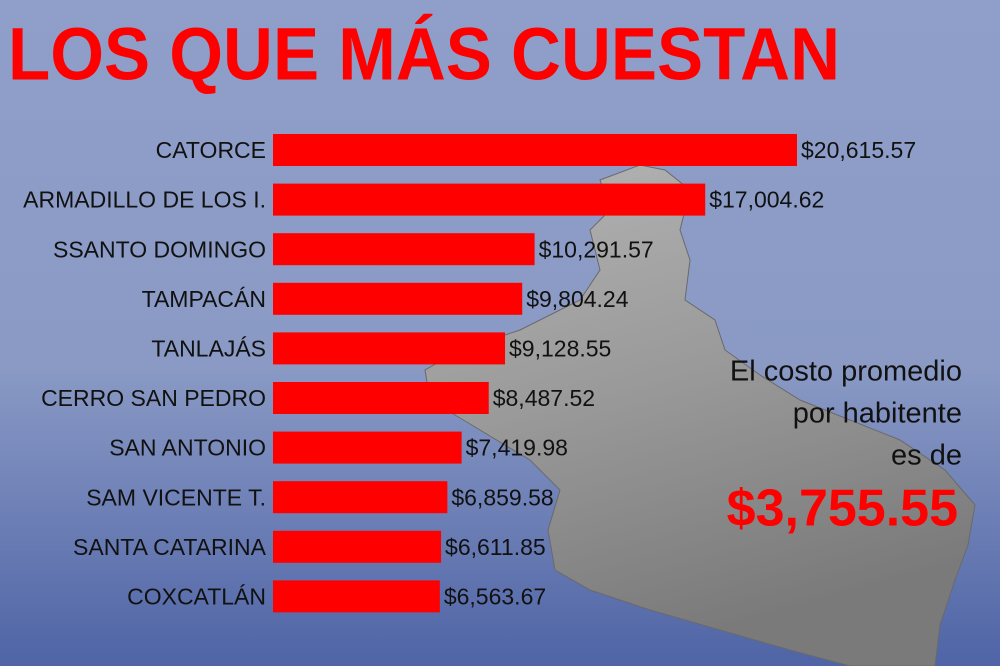 This screenshot has width=1000, height=666. What do you see at coordinates (877, 414) in the screenshot?
I see `annotation: por habitente` at bounding box center [877, 414].